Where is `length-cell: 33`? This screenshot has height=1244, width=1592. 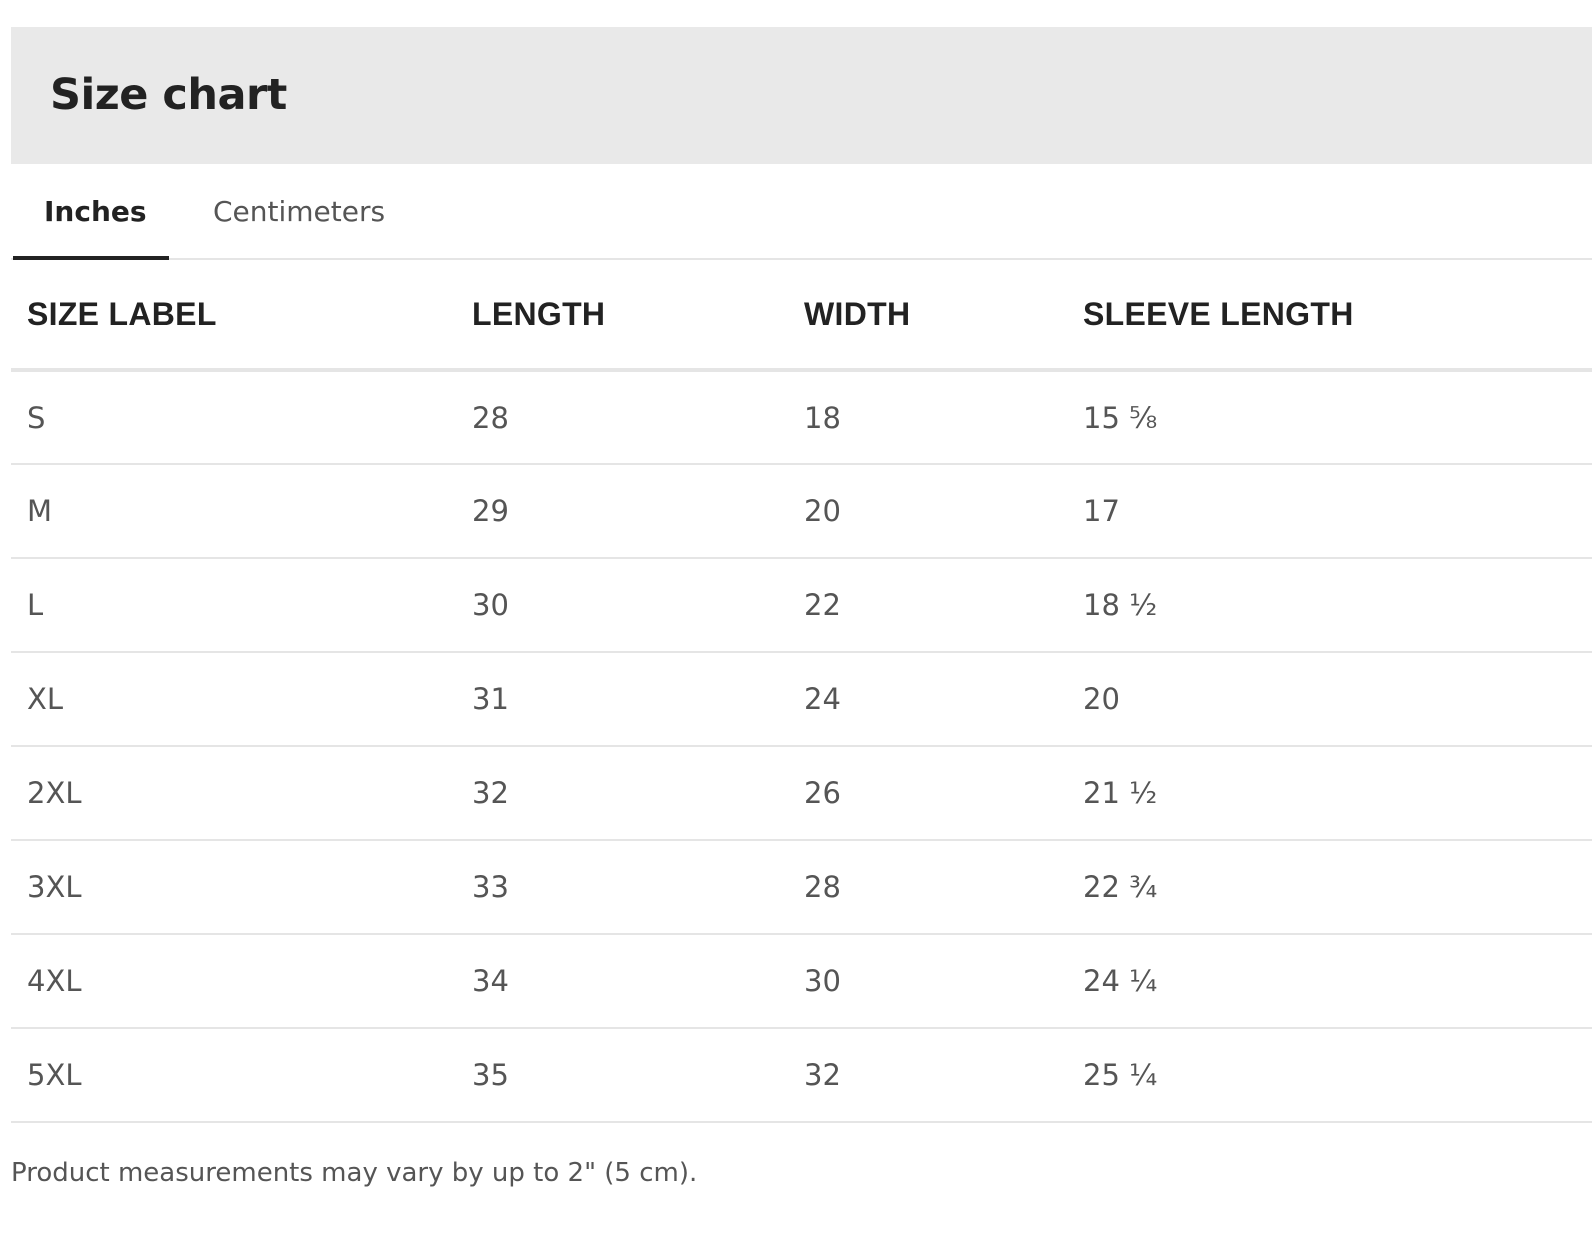
length-cell: 33 is located at coordinates (490, 887).